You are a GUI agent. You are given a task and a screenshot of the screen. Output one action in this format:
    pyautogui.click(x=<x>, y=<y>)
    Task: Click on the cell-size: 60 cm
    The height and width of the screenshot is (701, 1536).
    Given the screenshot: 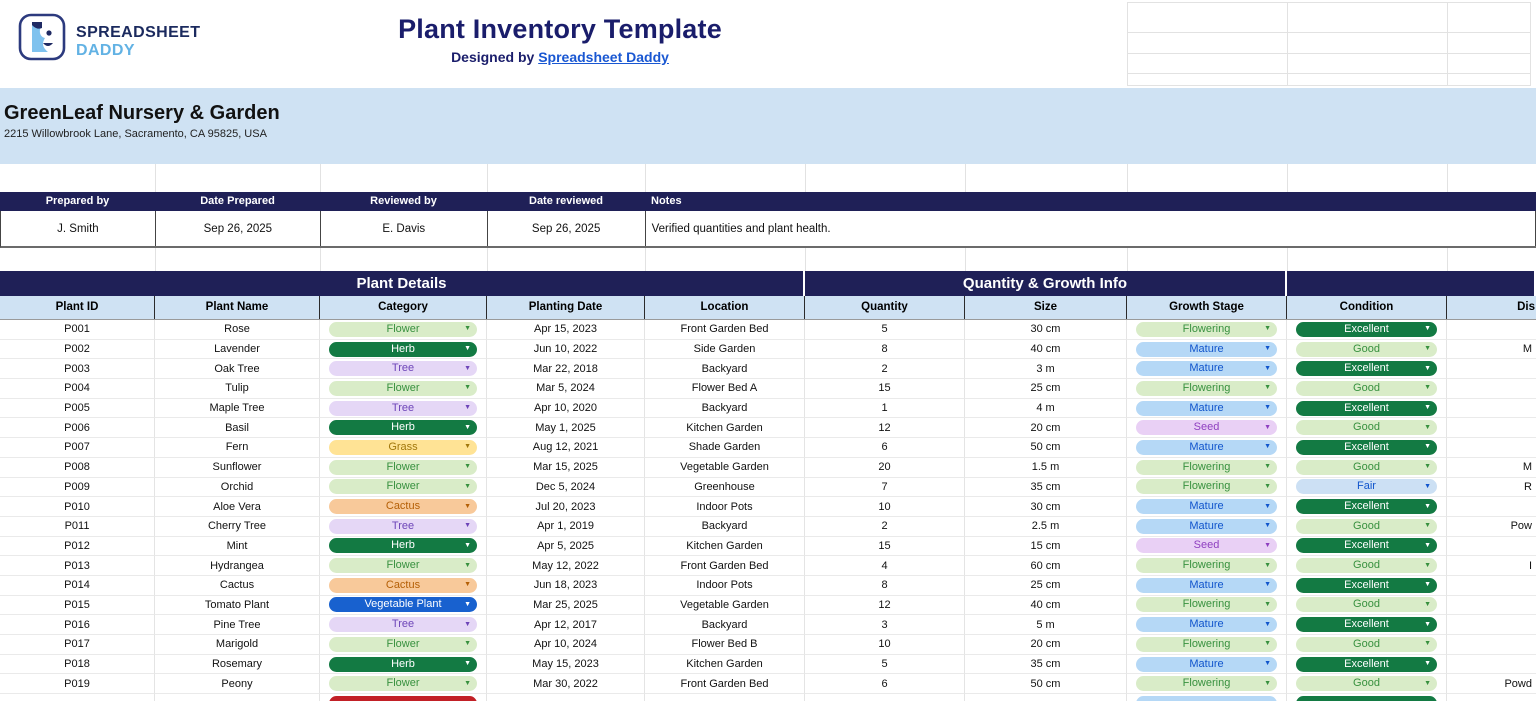 What is the action you would take?
    pyautogui.click(x=1046, y=566)
    